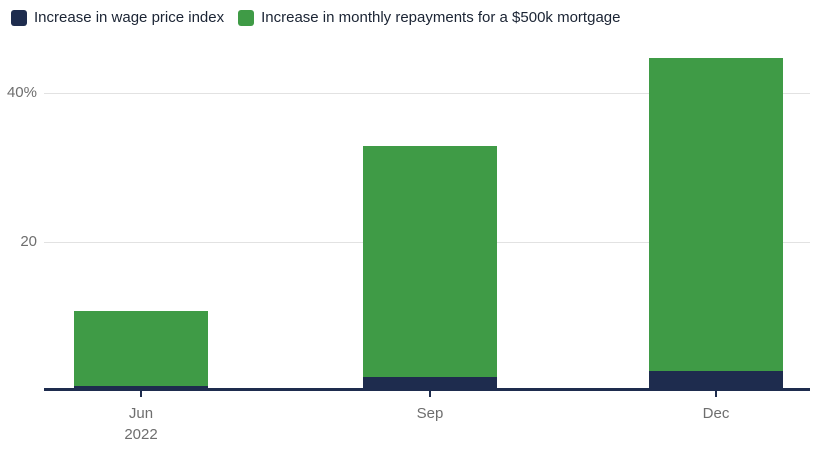  I want to click on bar-segment-mortgage-dec-2022, so click(716, 214).